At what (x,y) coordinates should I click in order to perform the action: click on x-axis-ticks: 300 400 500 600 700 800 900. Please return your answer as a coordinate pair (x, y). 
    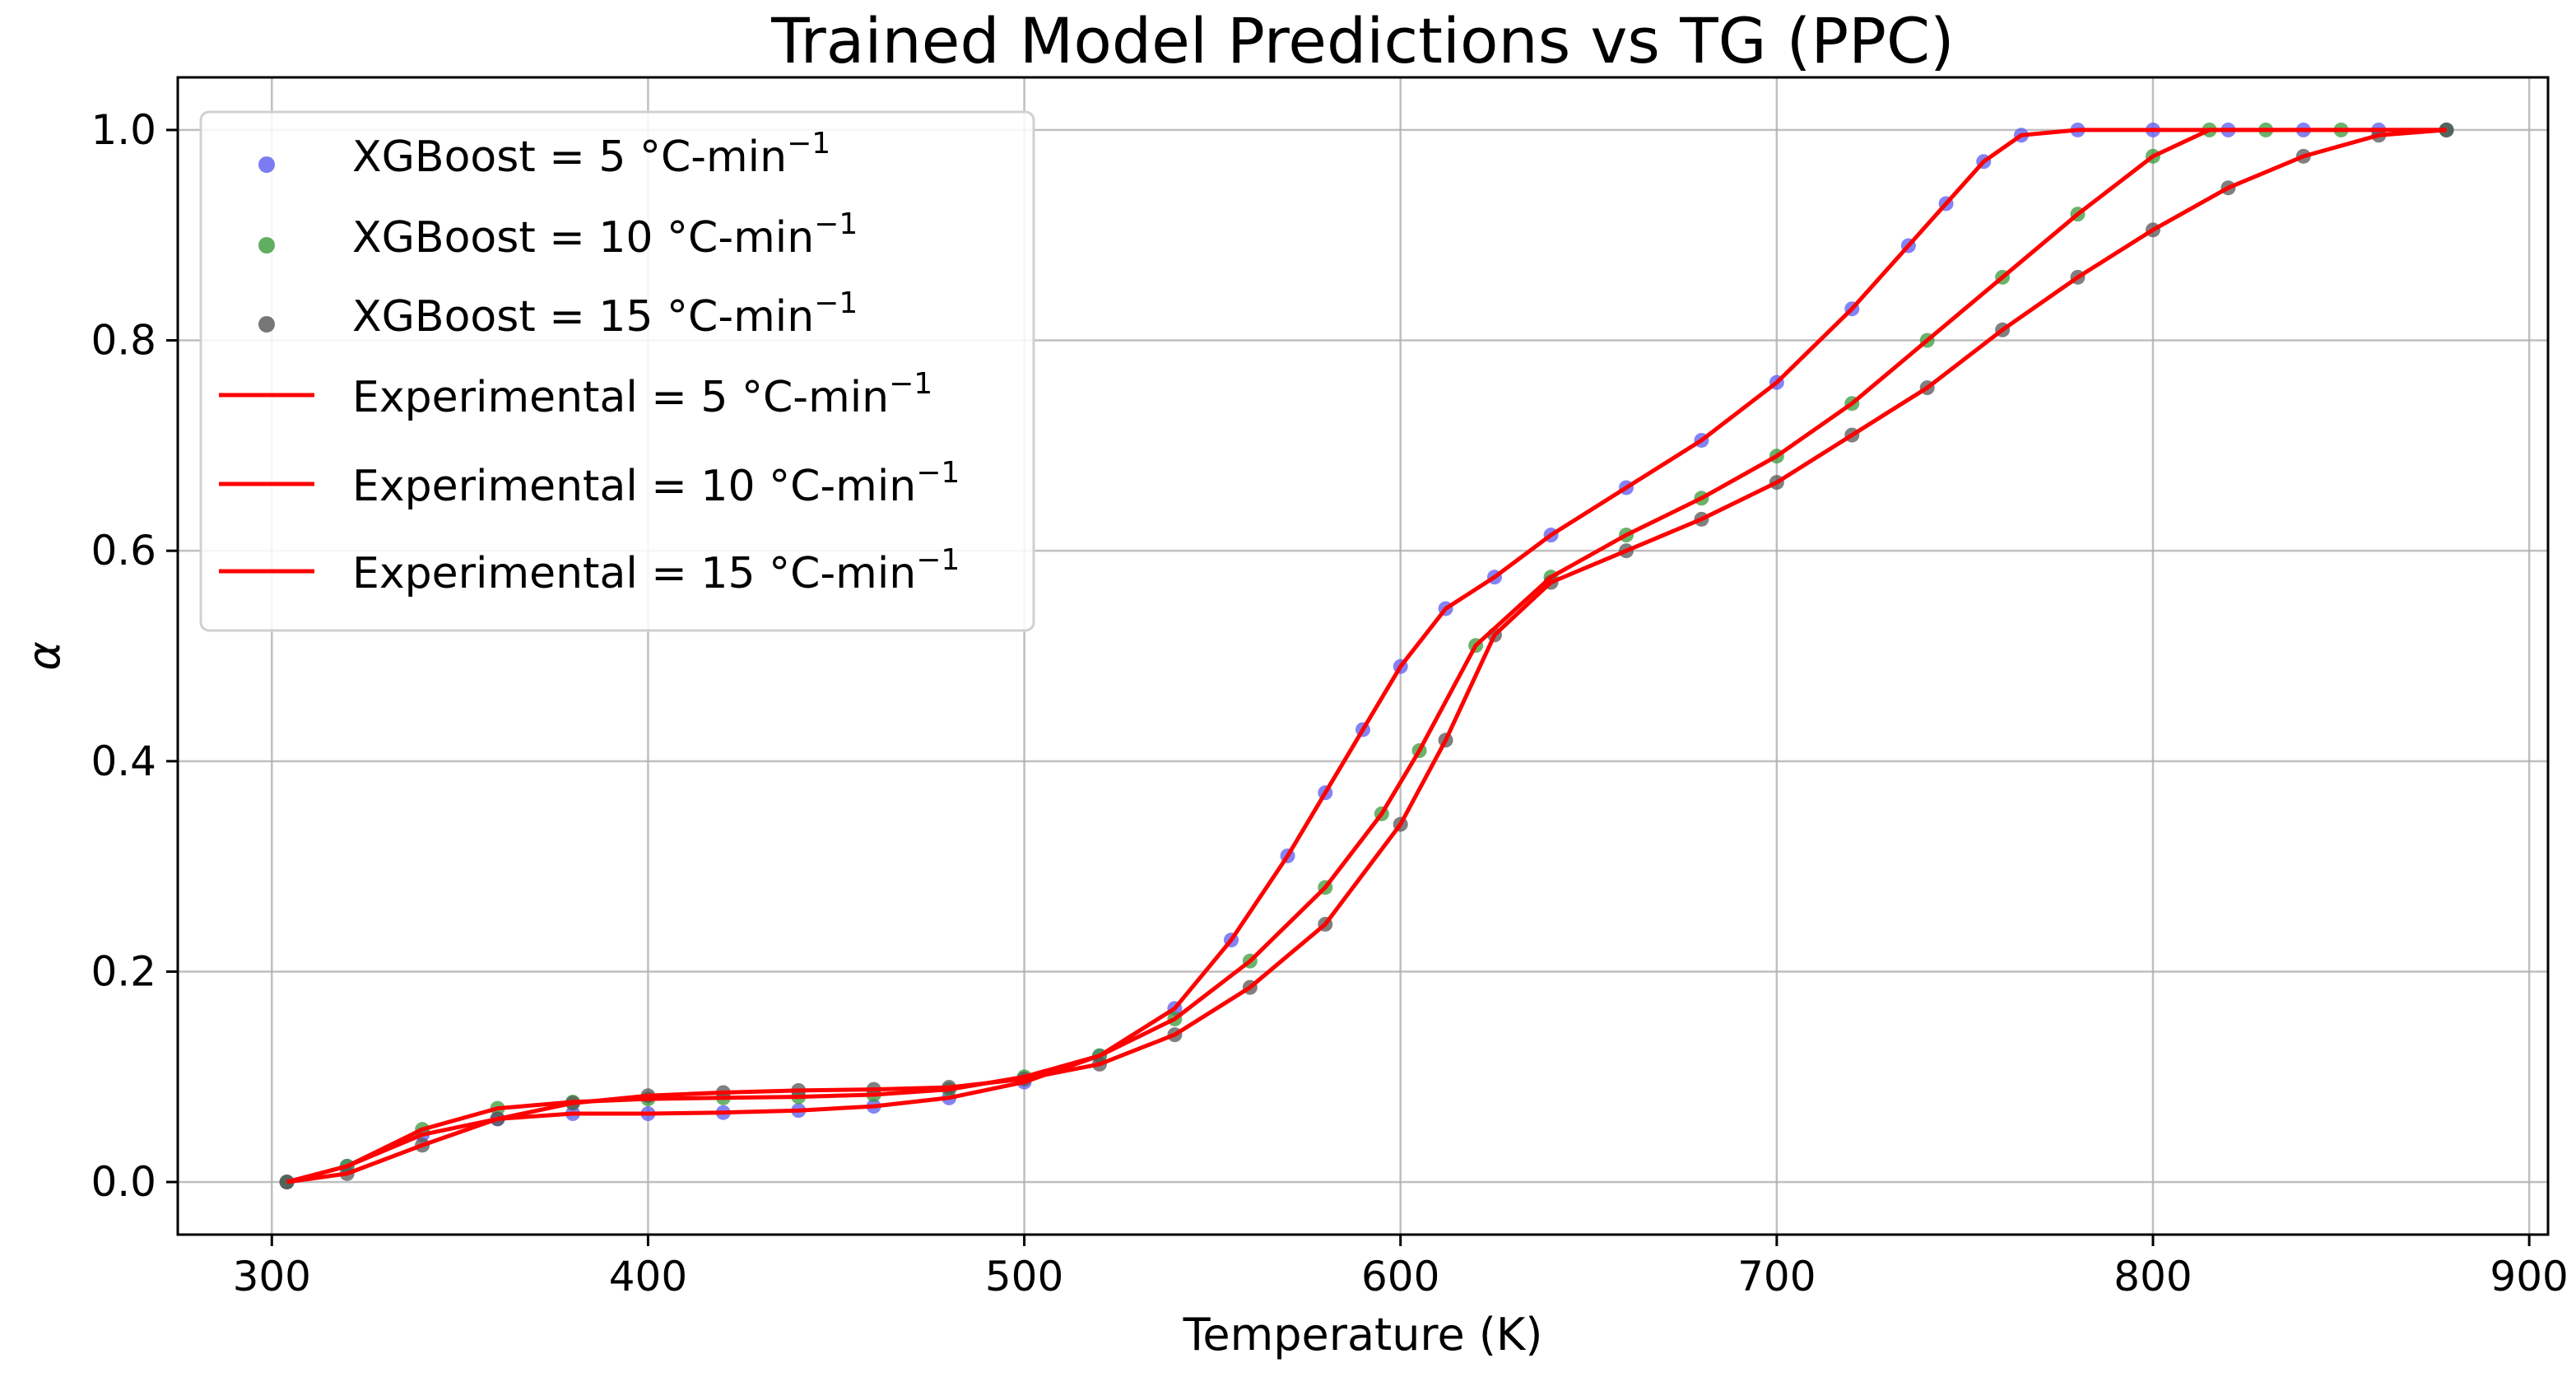
    Looking at the image, I should click on (1401, 1267).